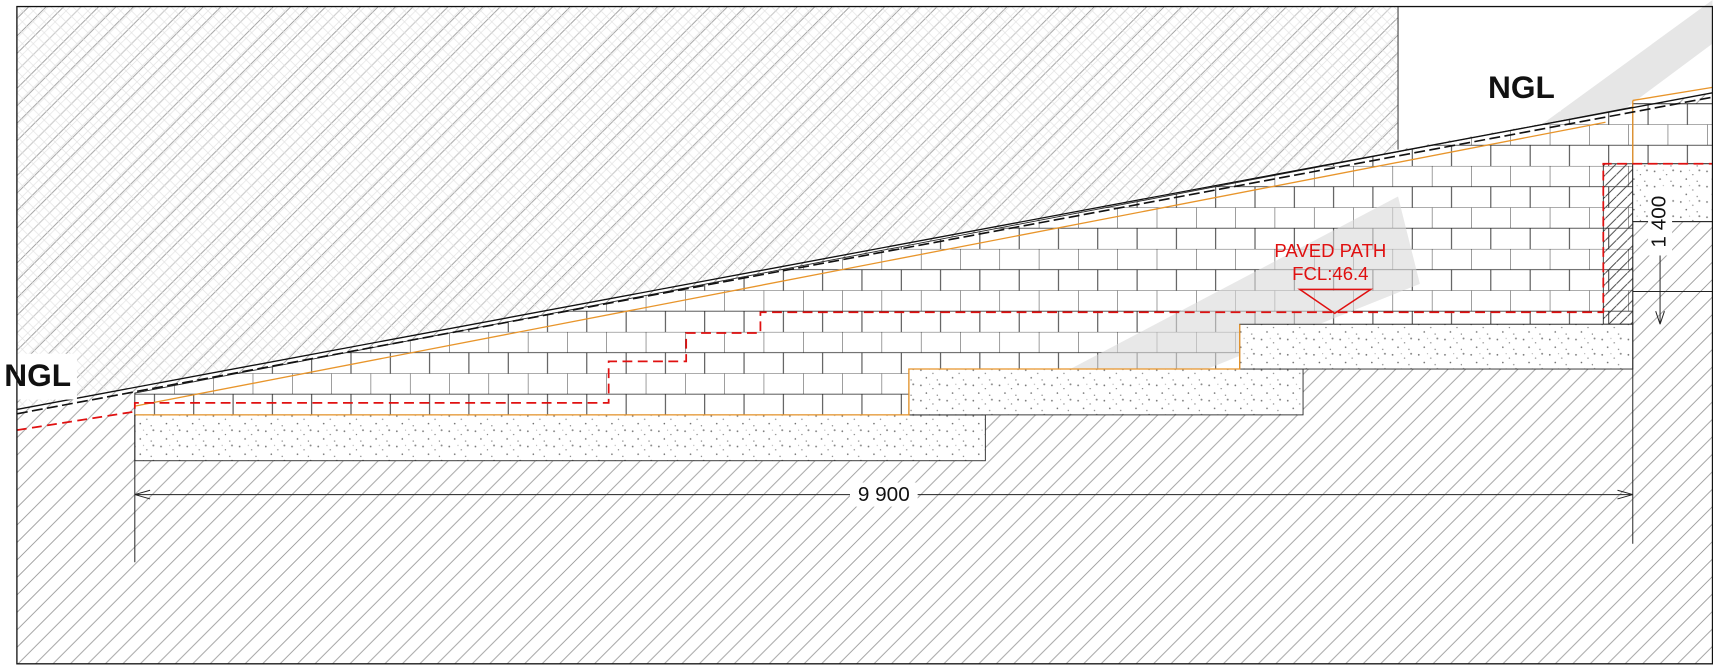 Image resolution: width=1713 pixels, height=666 pixels. I want to click on dimension-line, so click(1672, 273).